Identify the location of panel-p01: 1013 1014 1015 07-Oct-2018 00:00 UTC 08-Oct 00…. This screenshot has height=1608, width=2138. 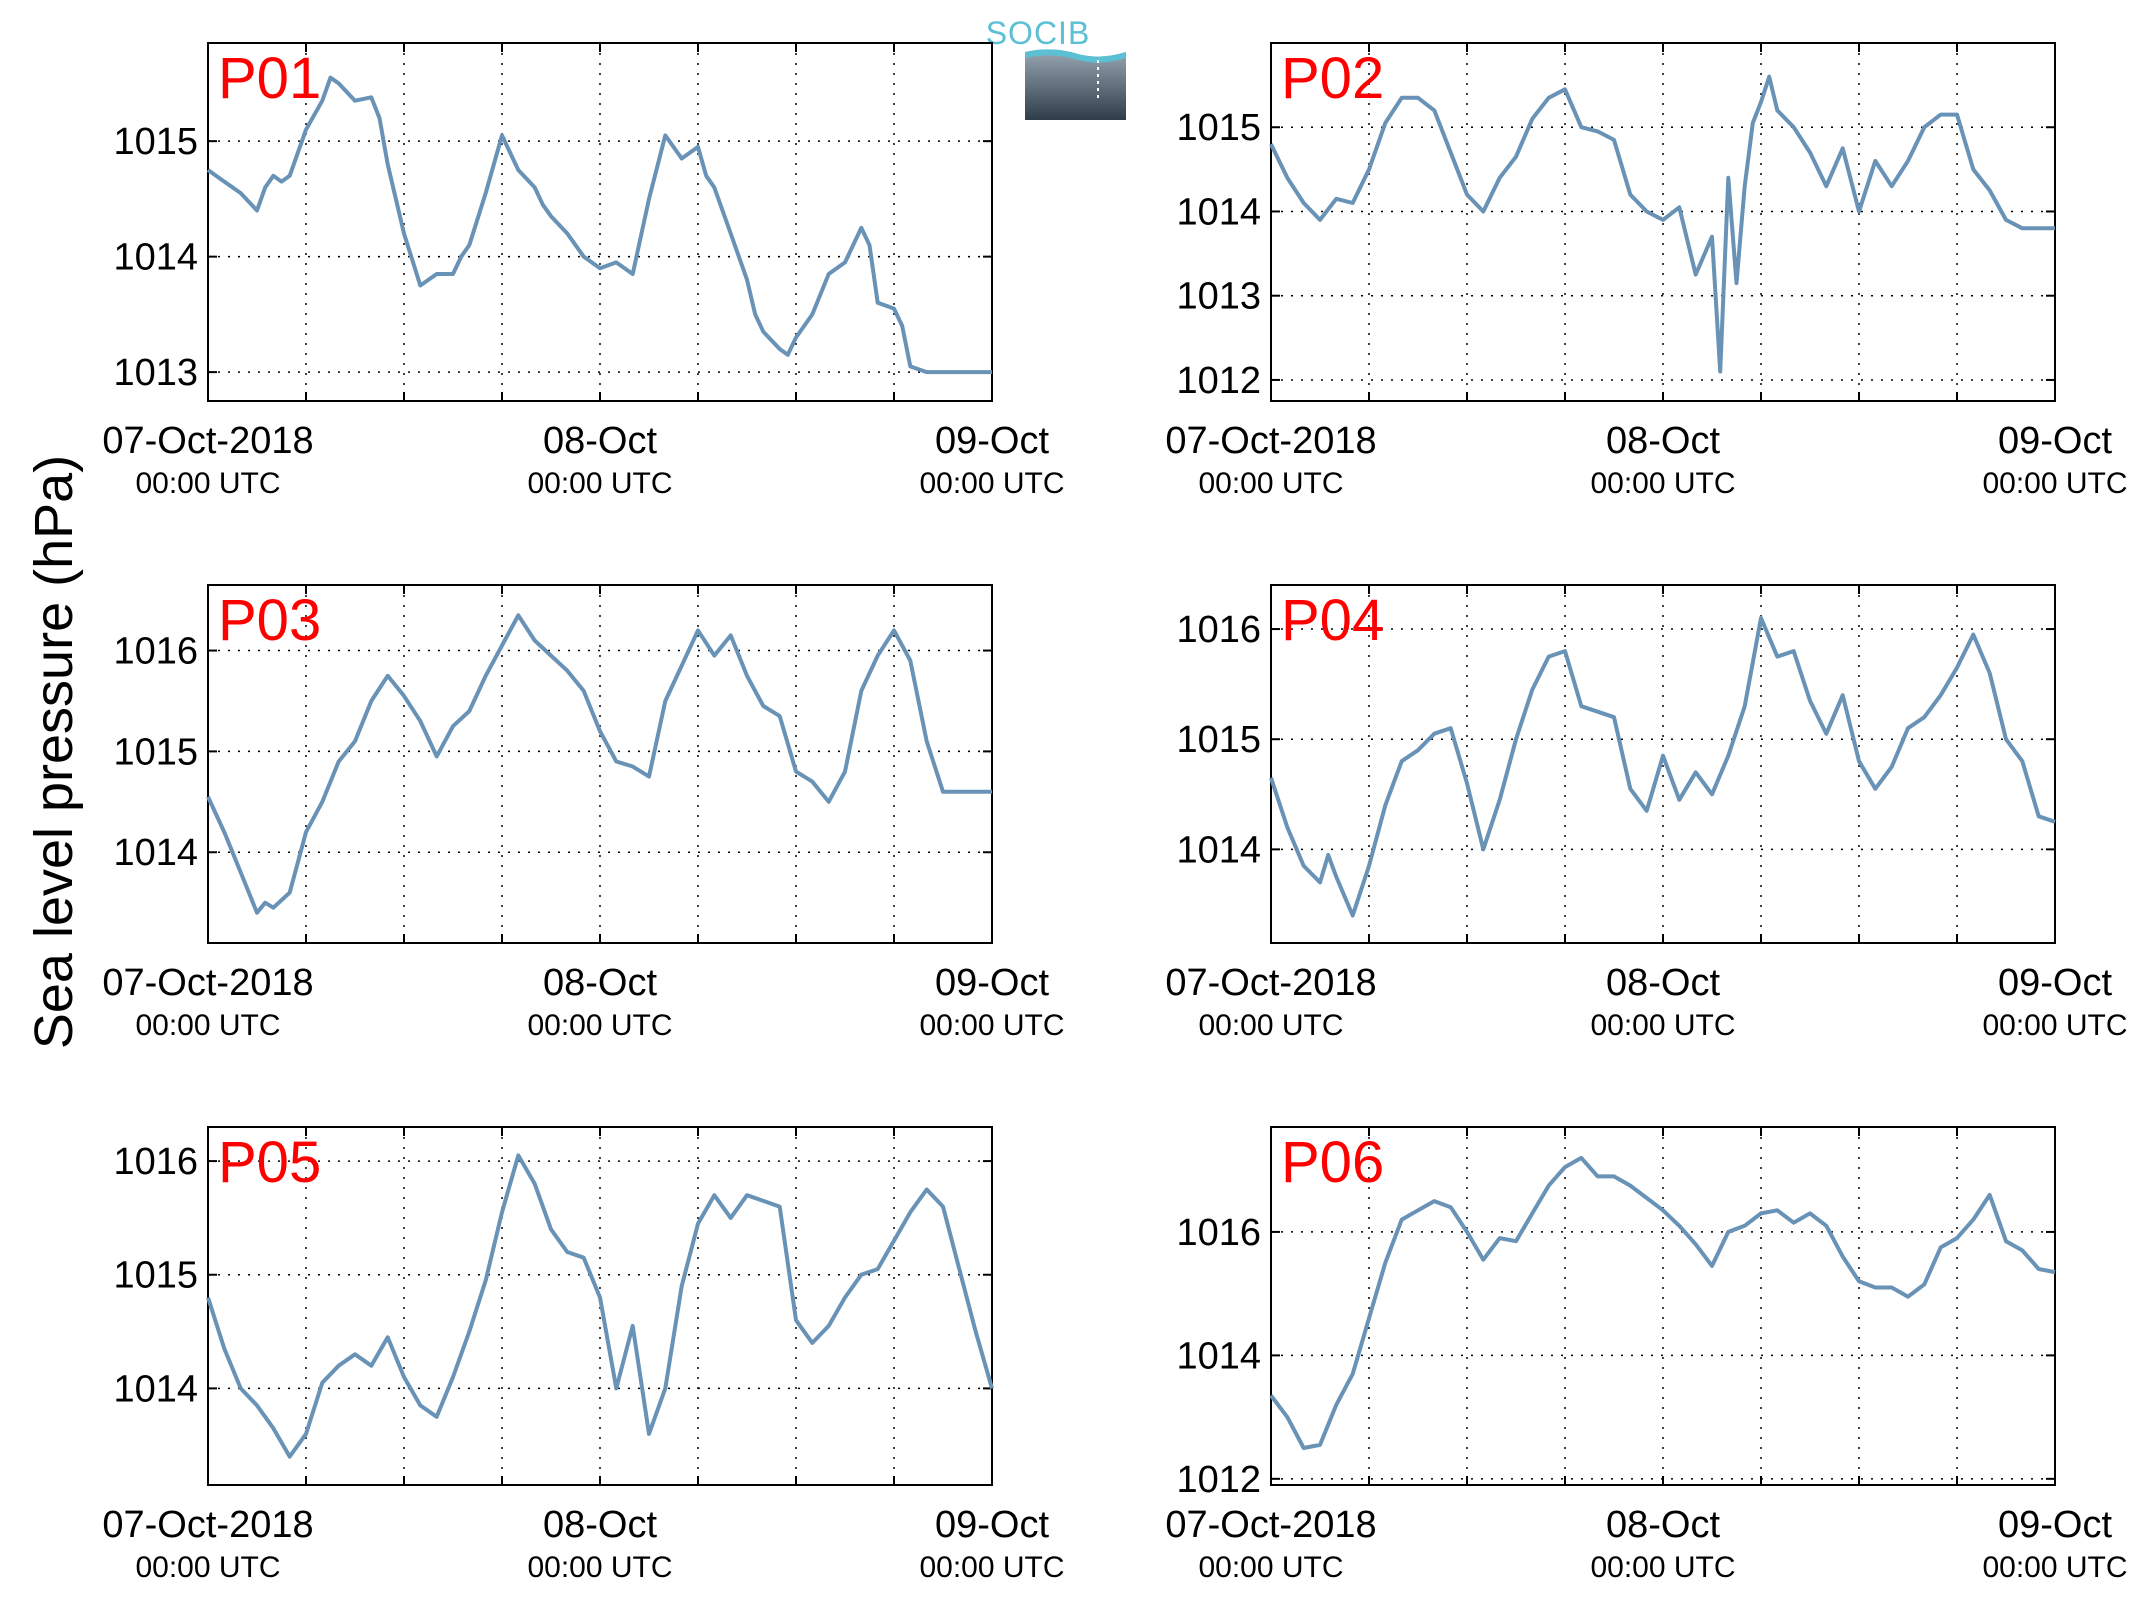
(583, 271).